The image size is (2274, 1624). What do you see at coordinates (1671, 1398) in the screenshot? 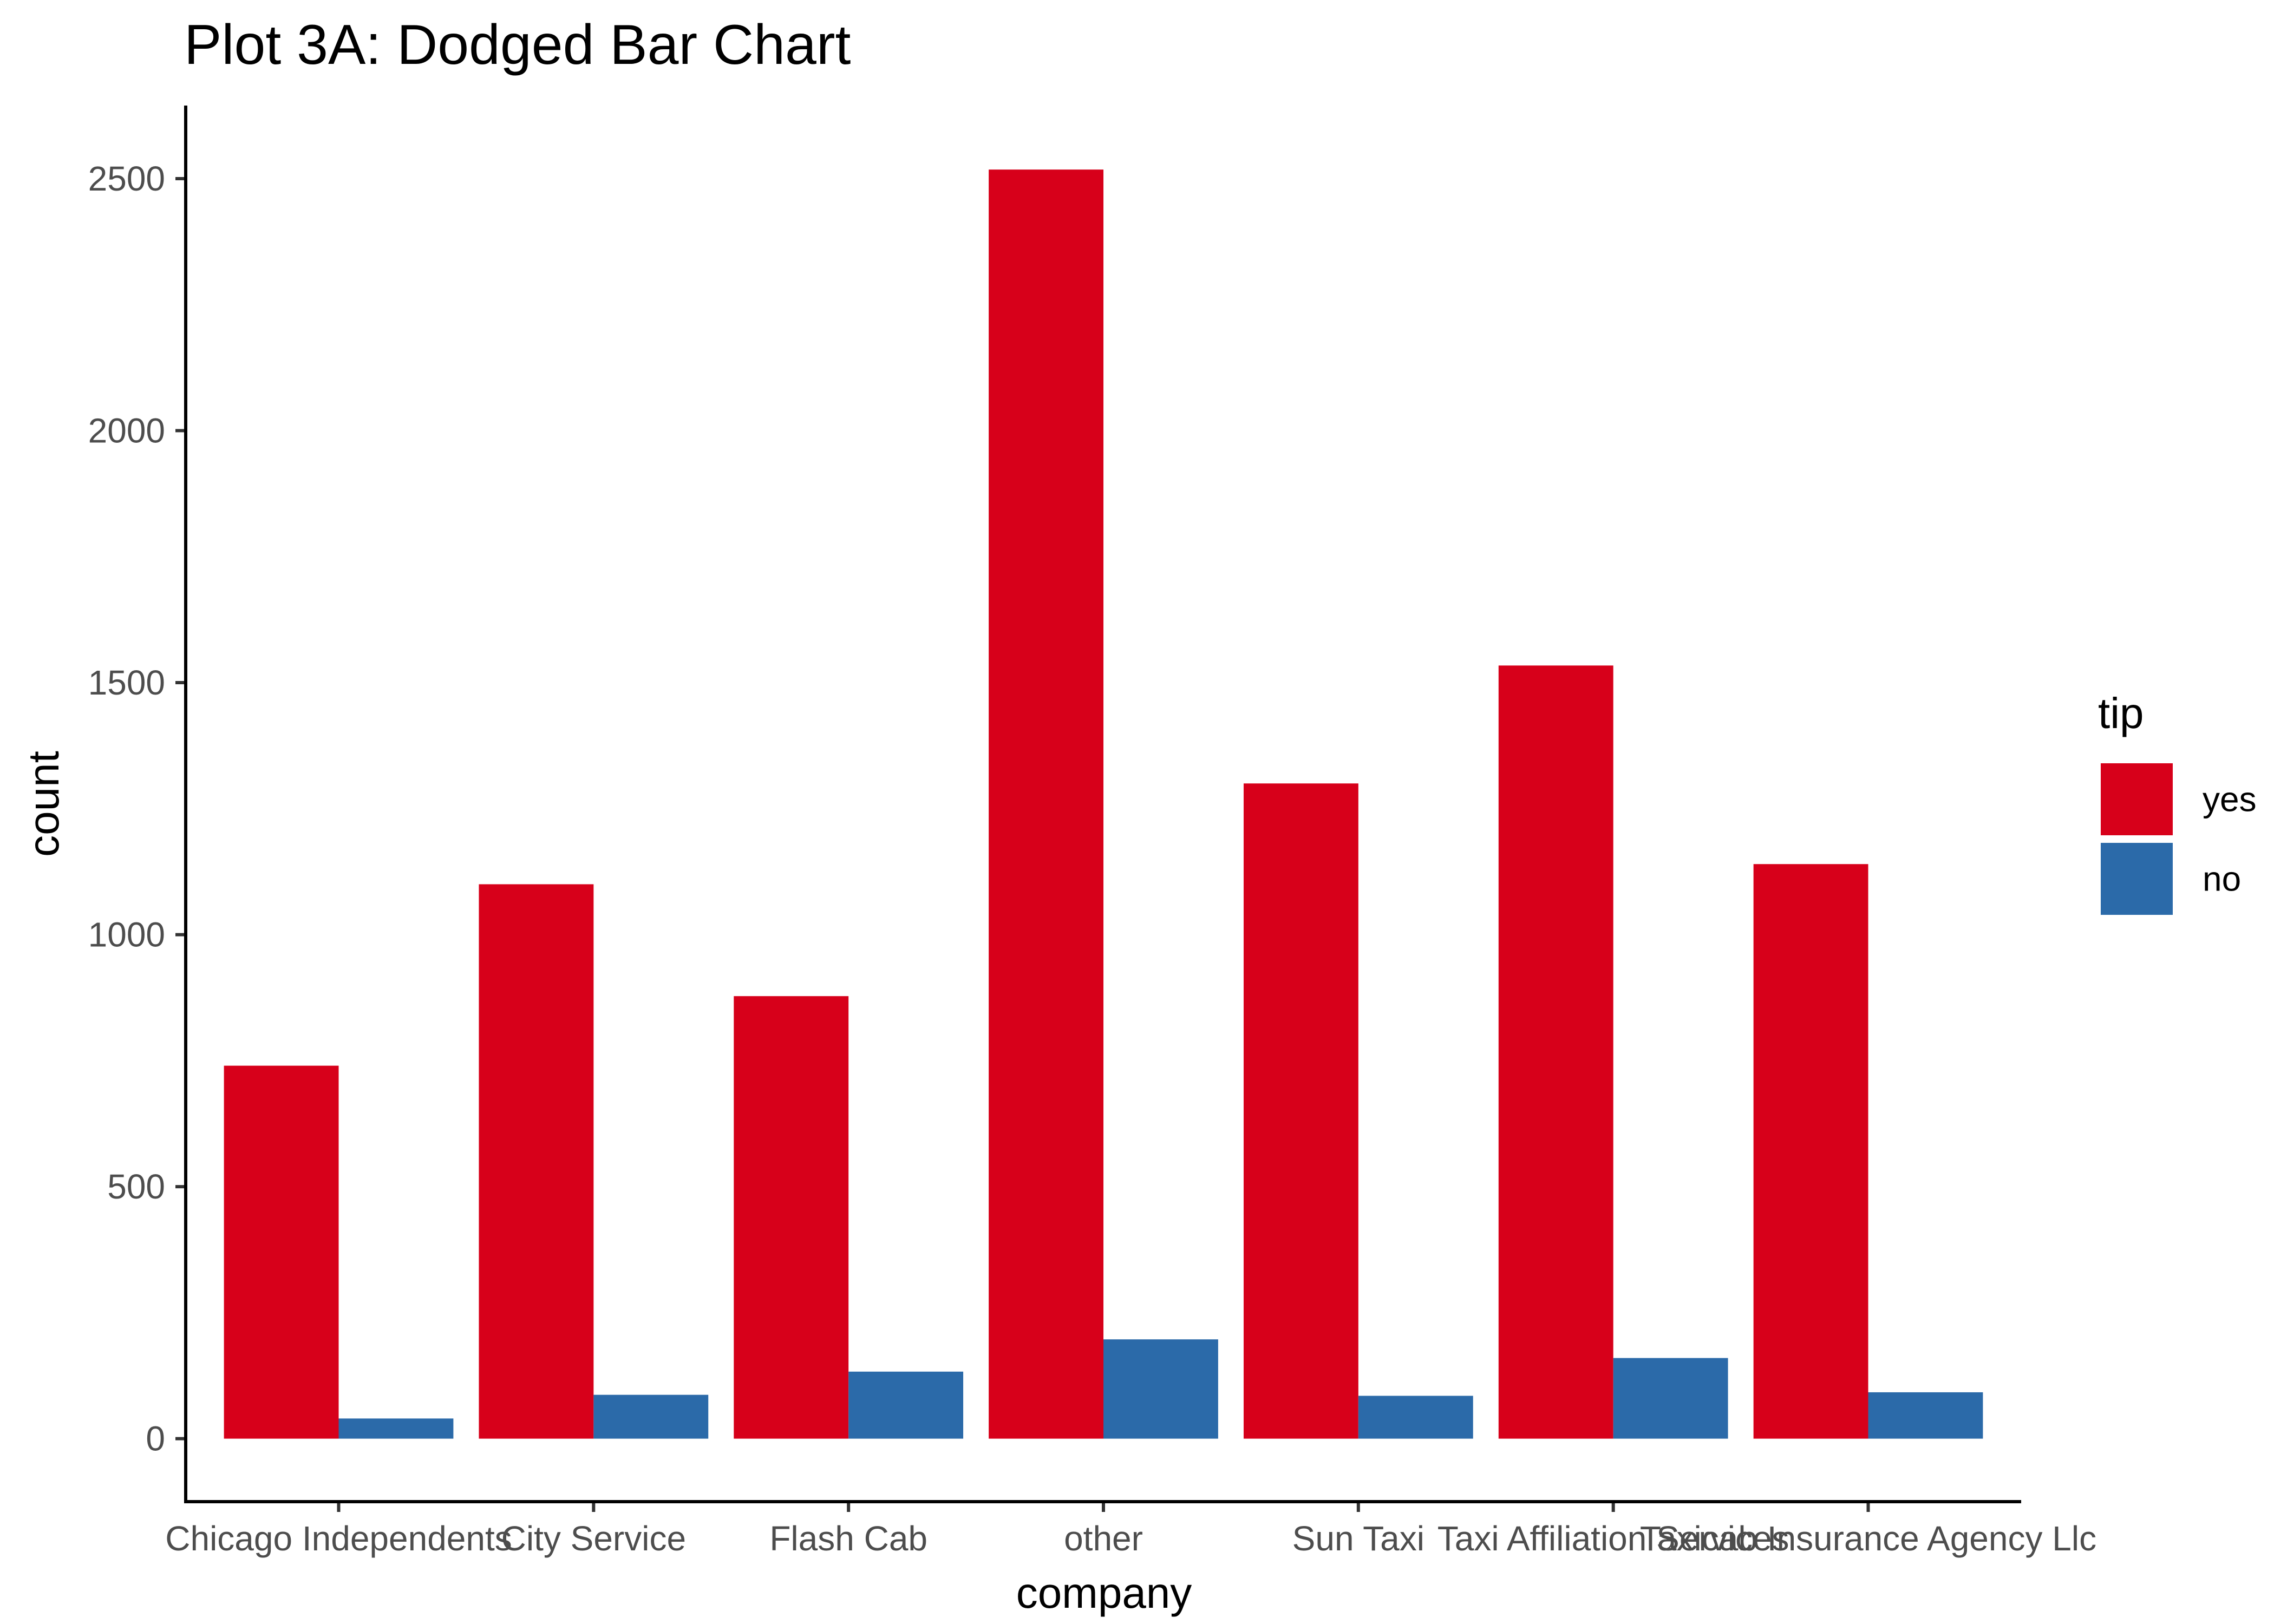
I see `bar-taxi-affiliation-services-no` at bounding box center [1671, 1398].